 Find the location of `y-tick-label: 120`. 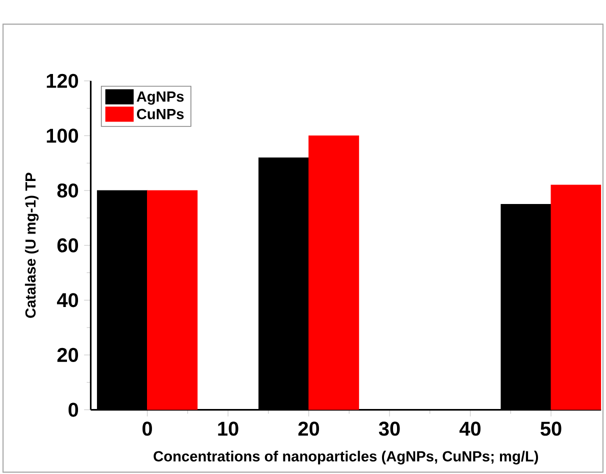

y-tick-label: 120 is located at coordinates (62, 81).